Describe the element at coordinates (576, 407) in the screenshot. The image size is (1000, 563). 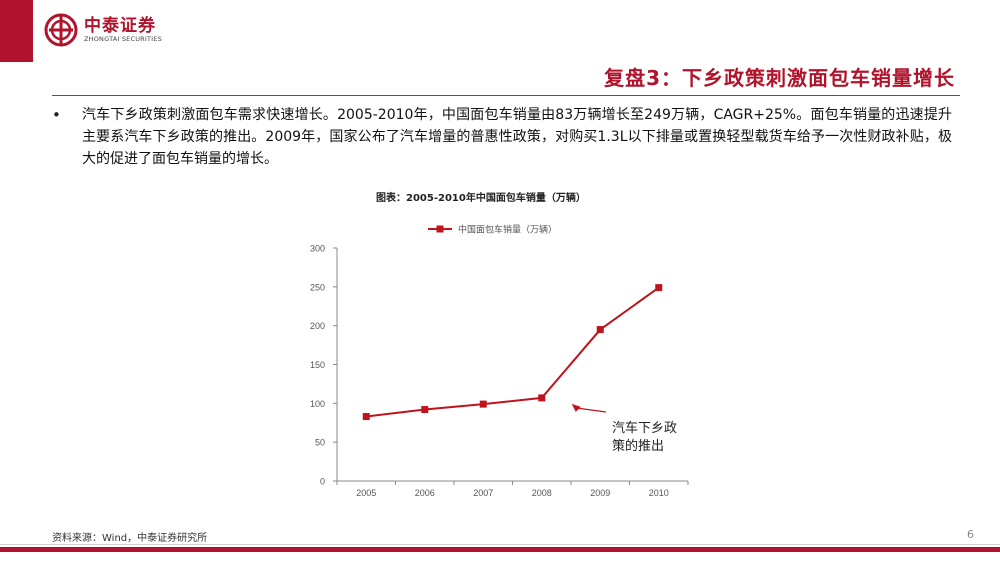
I see `annotation-arrow-head` at that location.